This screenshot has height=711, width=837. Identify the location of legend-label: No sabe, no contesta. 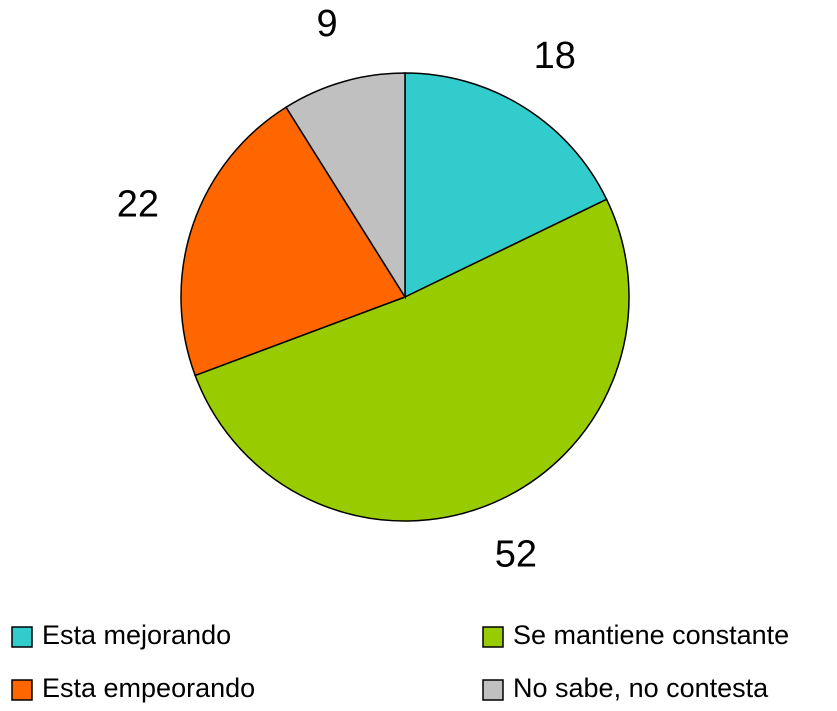
(641, 688).